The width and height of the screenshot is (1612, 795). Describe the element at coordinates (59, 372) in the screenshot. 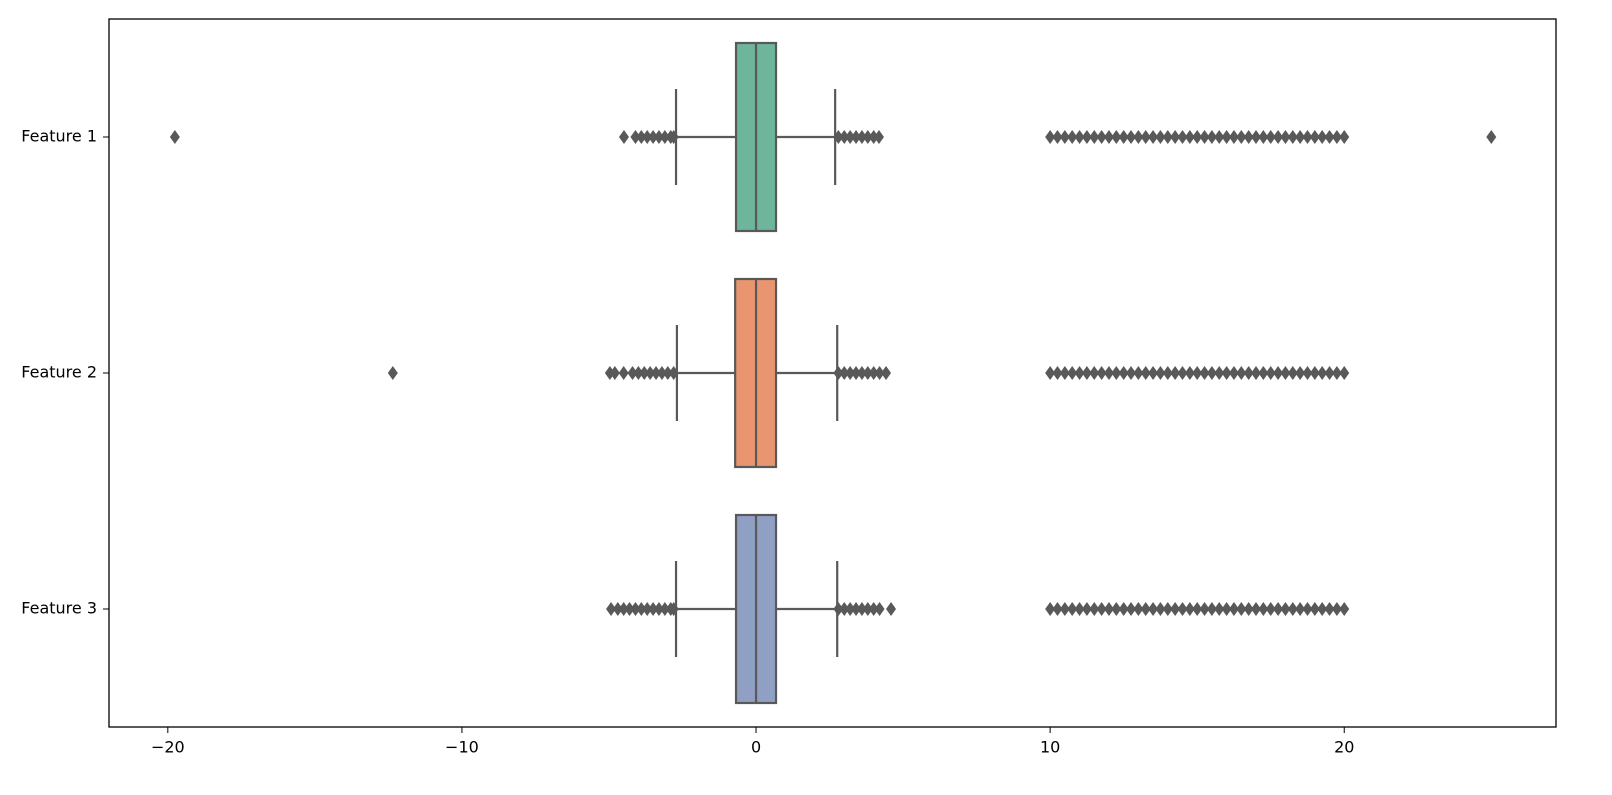

I see `y-tick-label: Feature 2` at that location.